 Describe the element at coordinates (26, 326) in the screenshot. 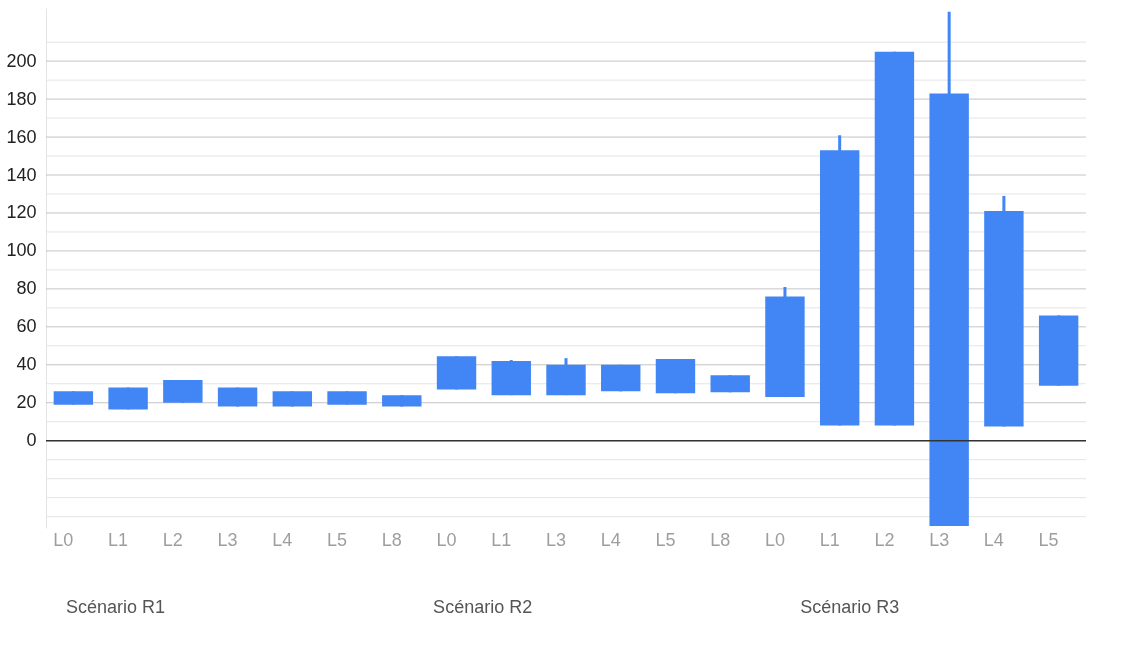

I see `y-tick-label: 60` at that location.